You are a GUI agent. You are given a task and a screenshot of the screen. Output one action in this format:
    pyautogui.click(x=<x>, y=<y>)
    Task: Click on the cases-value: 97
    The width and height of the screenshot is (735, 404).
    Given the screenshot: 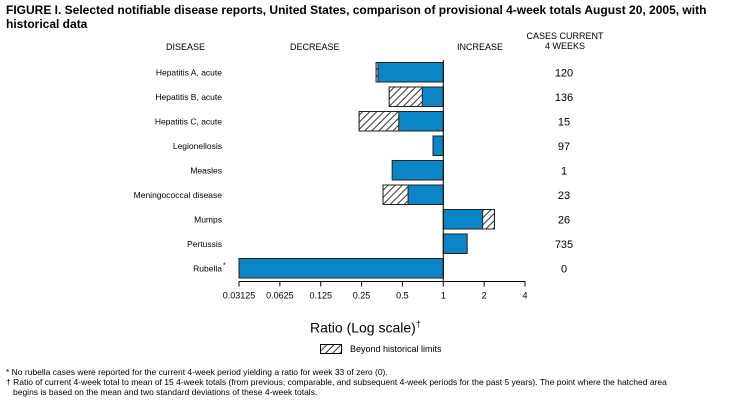 What is the action you would take?
    pyautogui.click(x=564, y=147)
    